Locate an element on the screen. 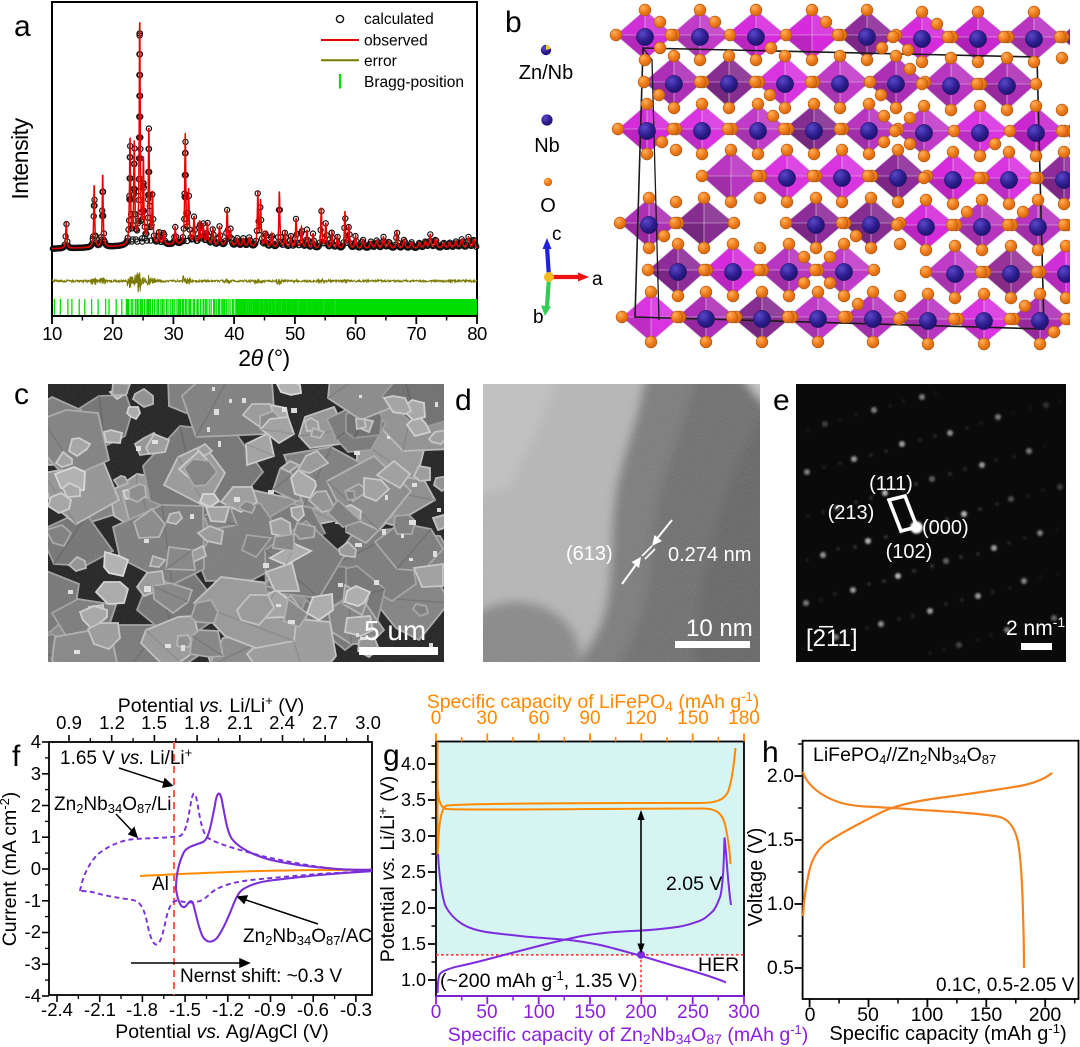  svg-text: 0.274 nm is located at coordinates (709, 555).